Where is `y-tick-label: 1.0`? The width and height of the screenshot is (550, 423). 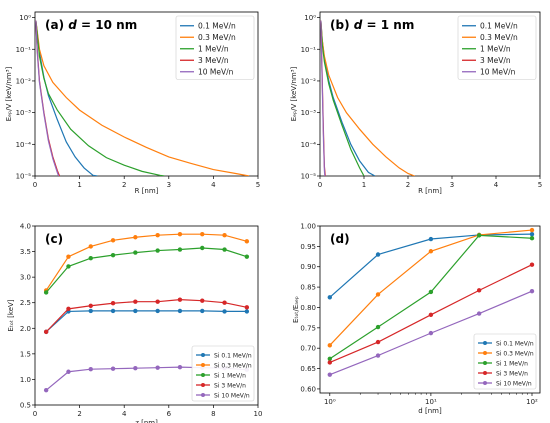 y-tick-label: 1.0 is located at coordinates (25, 380).